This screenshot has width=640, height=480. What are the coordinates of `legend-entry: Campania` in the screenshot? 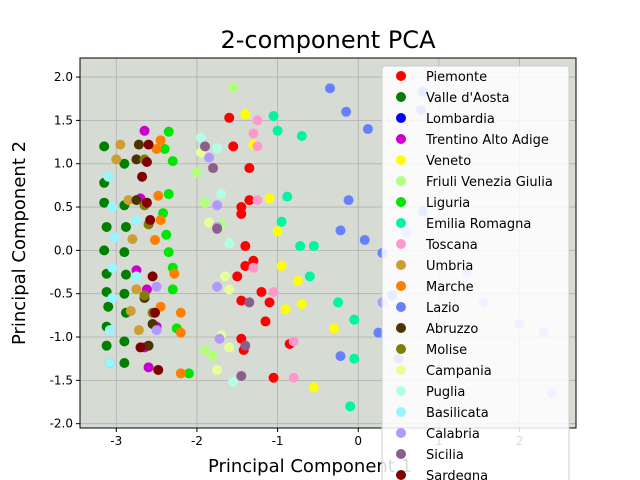 It's located at (444, 371).